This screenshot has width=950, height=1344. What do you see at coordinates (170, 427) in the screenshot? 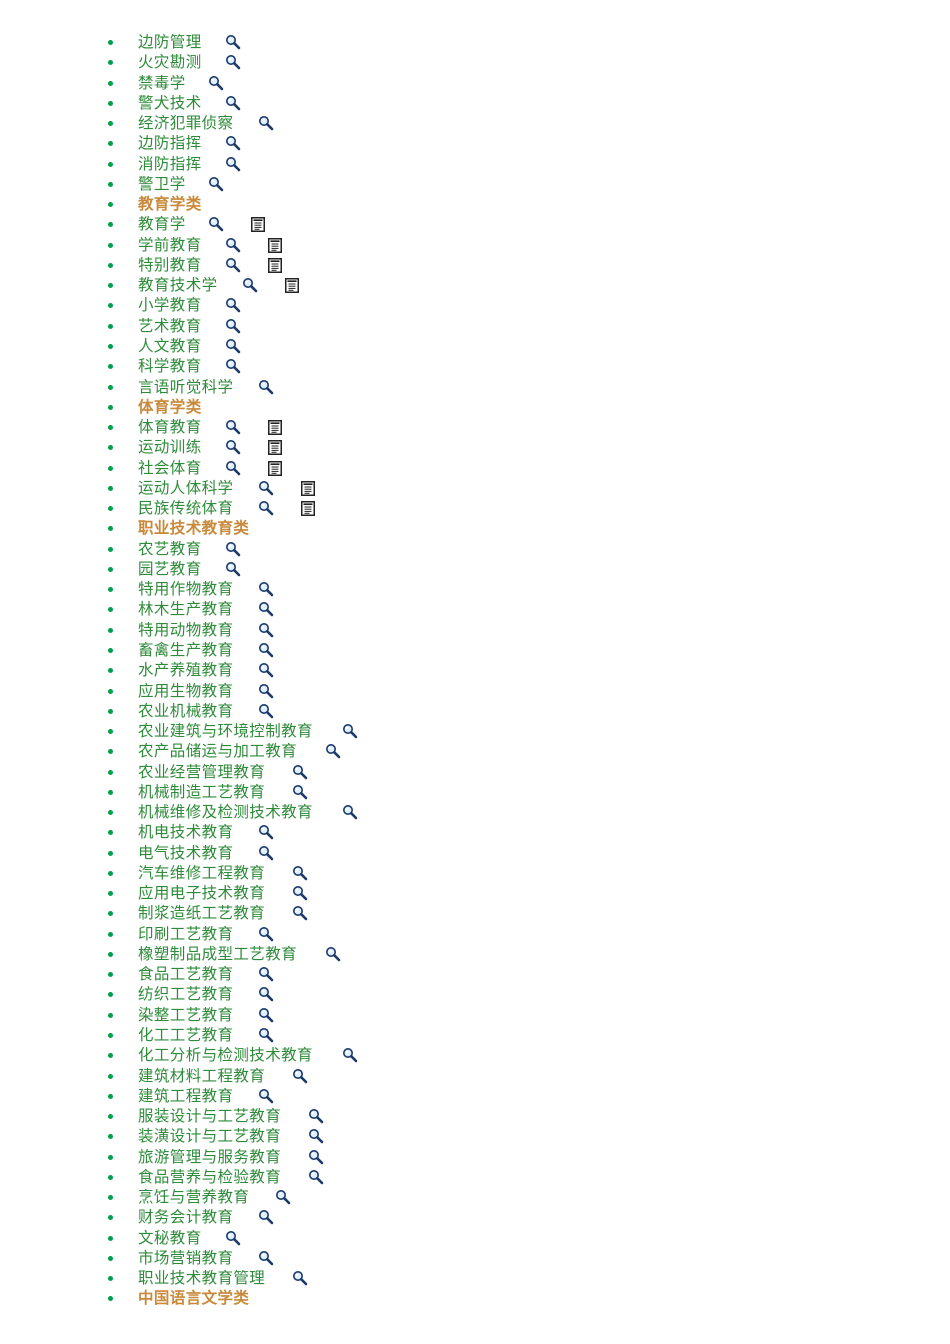
I see `major-label: 体育教育` at bounding box center [170, 427].